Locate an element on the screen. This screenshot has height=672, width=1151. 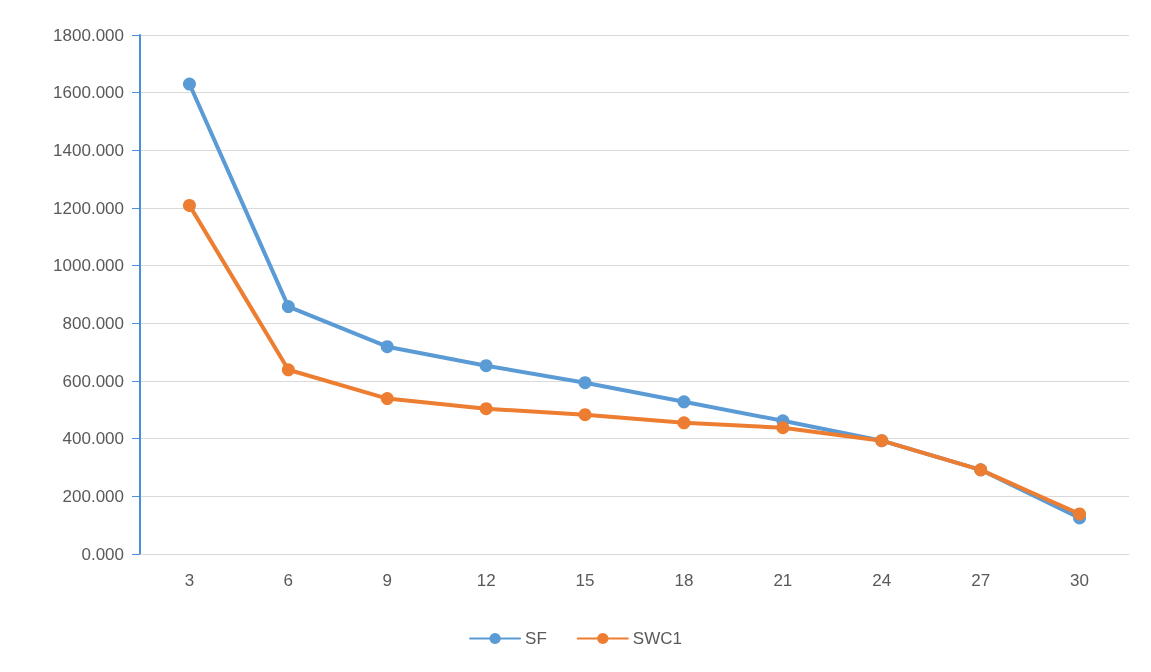
y-tick-label: 1200.000 is located at coordinates (88, 208).